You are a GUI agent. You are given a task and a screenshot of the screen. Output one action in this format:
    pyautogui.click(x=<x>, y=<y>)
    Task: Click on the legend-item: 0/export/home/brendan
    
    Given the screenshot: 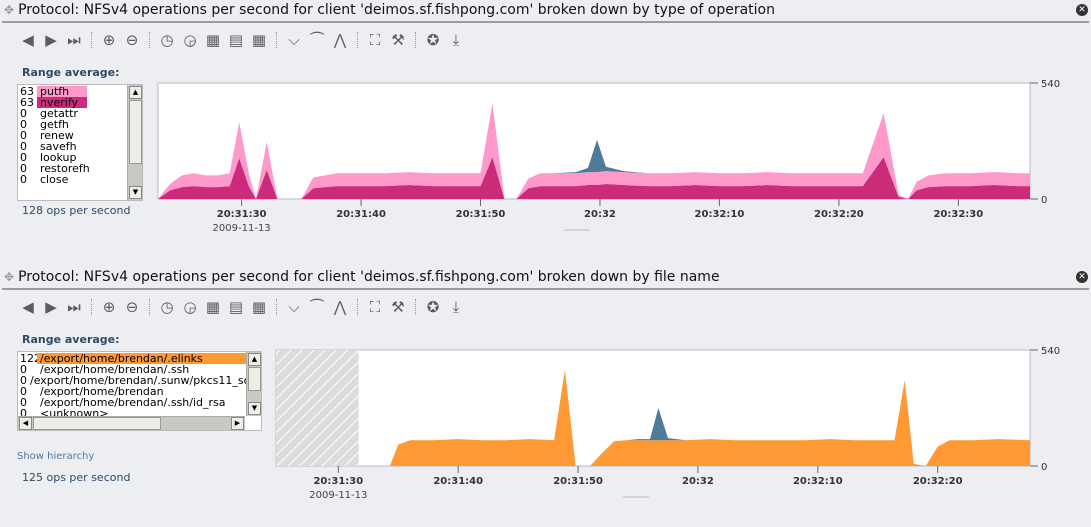 What is the action you would take?
    pyautogui.click(x=132, y=391)
    